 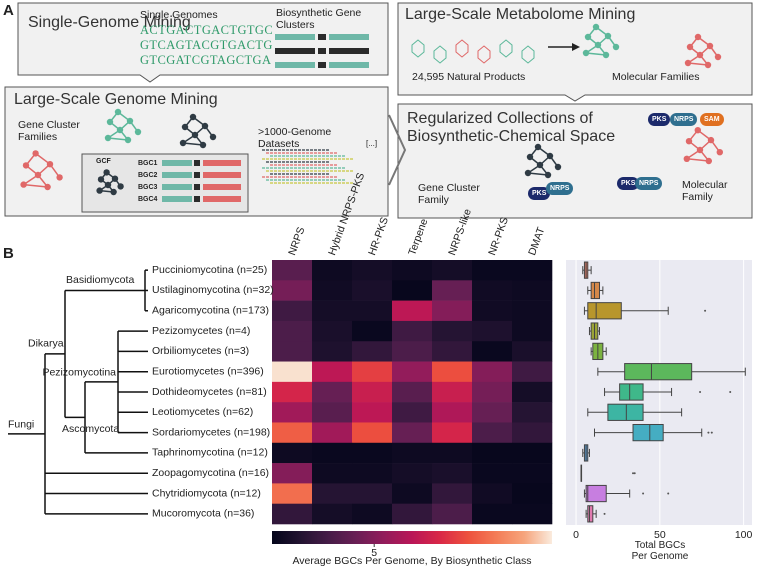 What do you see at coordinates (103, 161) in the screenshot?
I see `label: GCF` at bounding box center [103, 161].